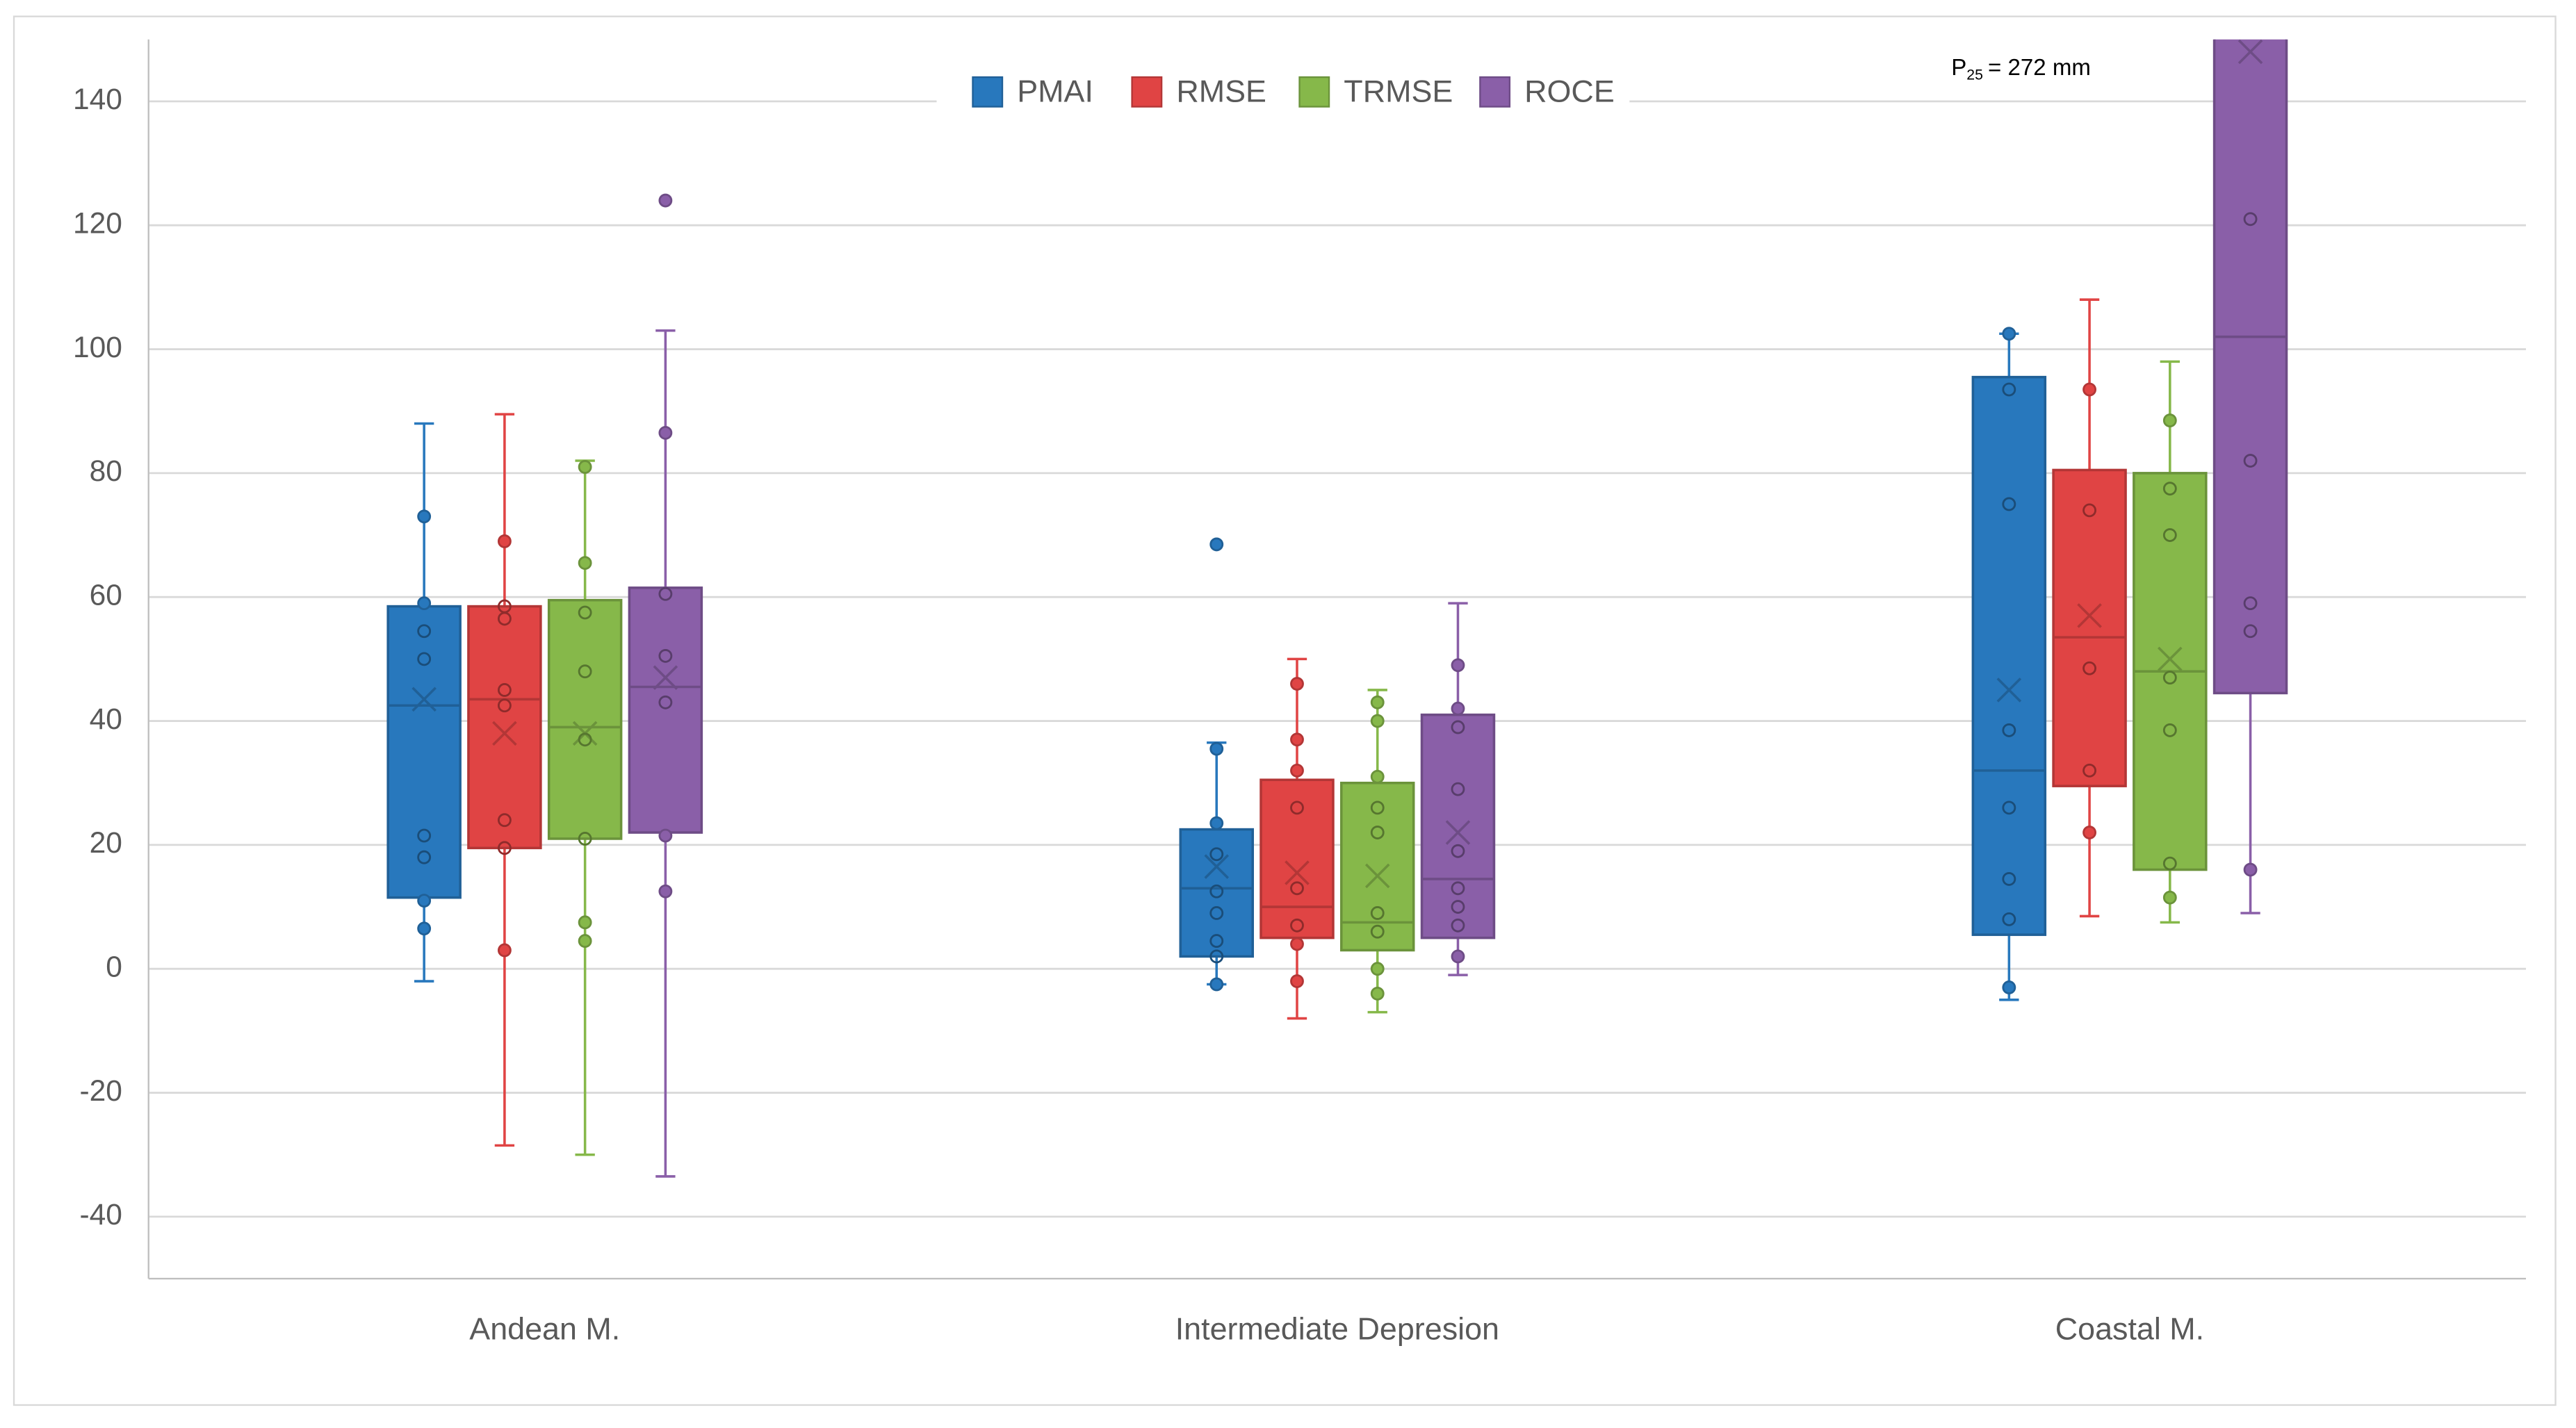  What do you see at coordinates (114, 967) in the screenshot?
I see `y-tick-label: 0` at bounding box center [114, 967].